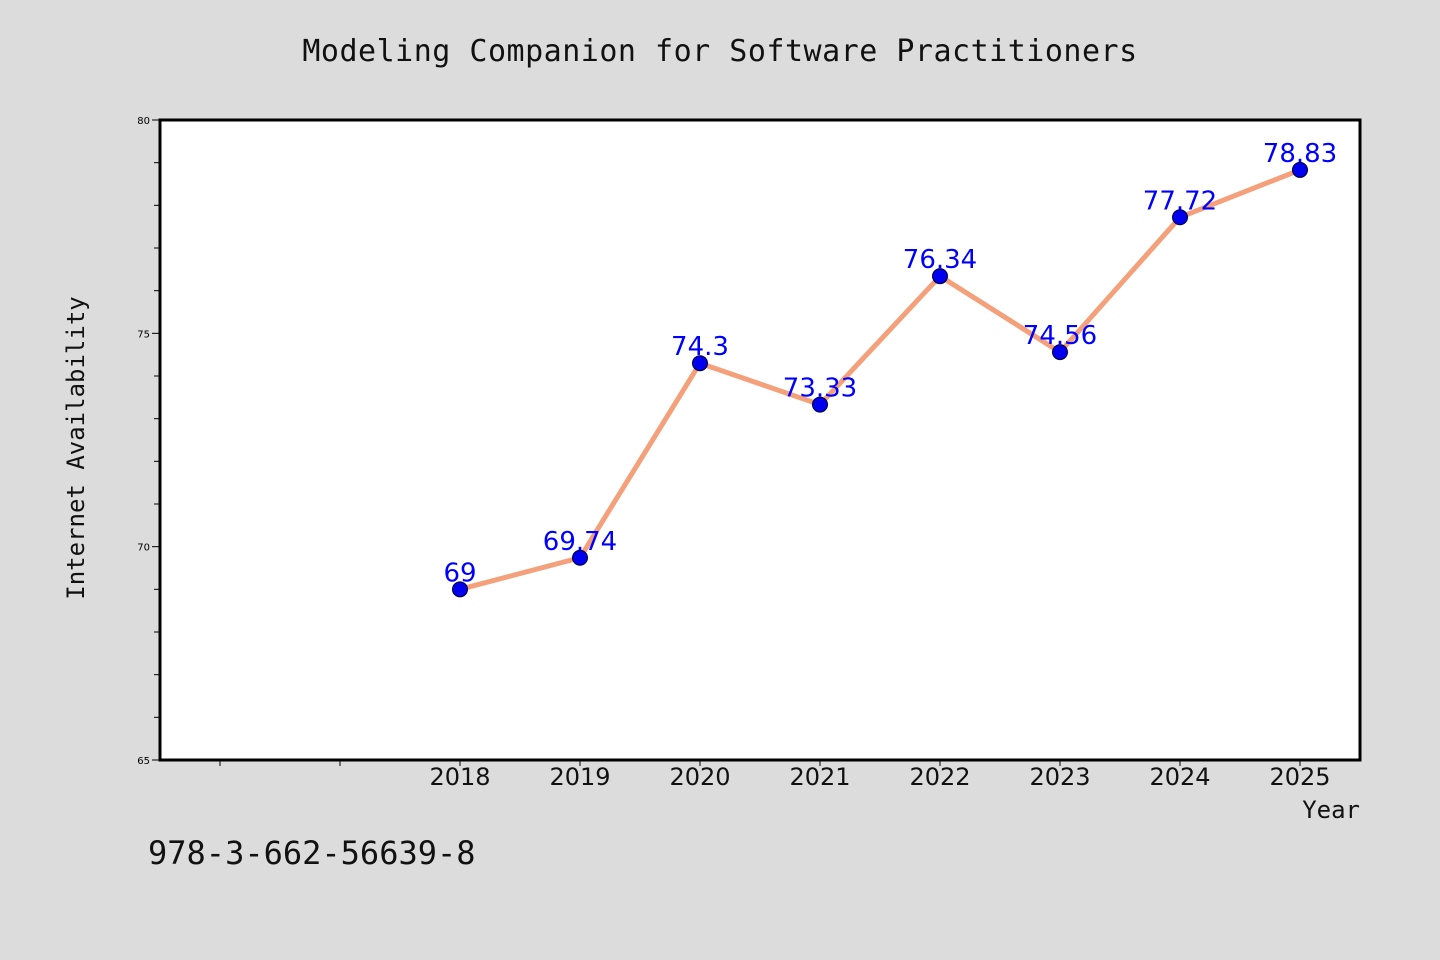  Describe the element at coordinates (819, 777) in the screenshot. I see `x-tick-label: 2021` at that location.